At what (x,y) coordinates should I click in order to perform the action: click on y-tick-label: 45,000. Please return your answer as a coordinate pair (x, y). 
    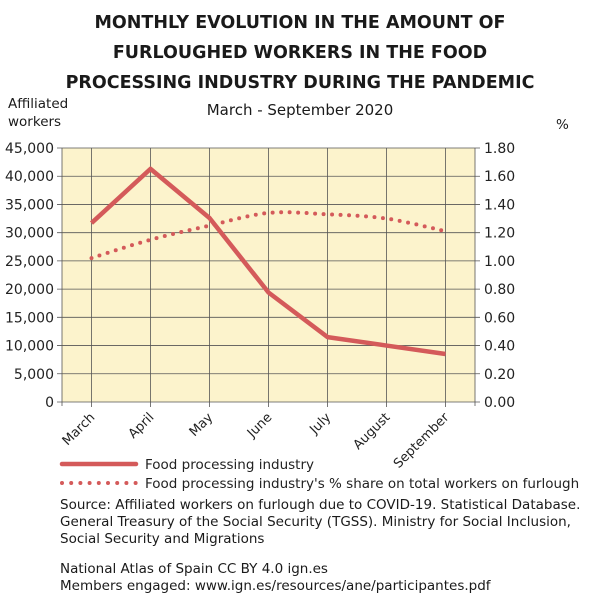
    Looking at the image, I should click on (29, 149).